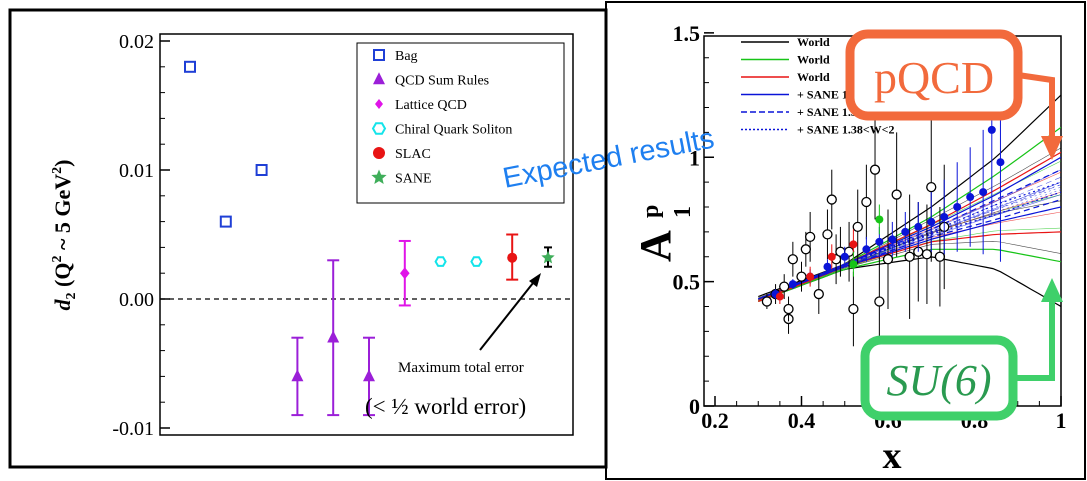 This screenshot has height=481, width=1087. I want to click on left-y-tick-label: 0.00, so click(136, 300).